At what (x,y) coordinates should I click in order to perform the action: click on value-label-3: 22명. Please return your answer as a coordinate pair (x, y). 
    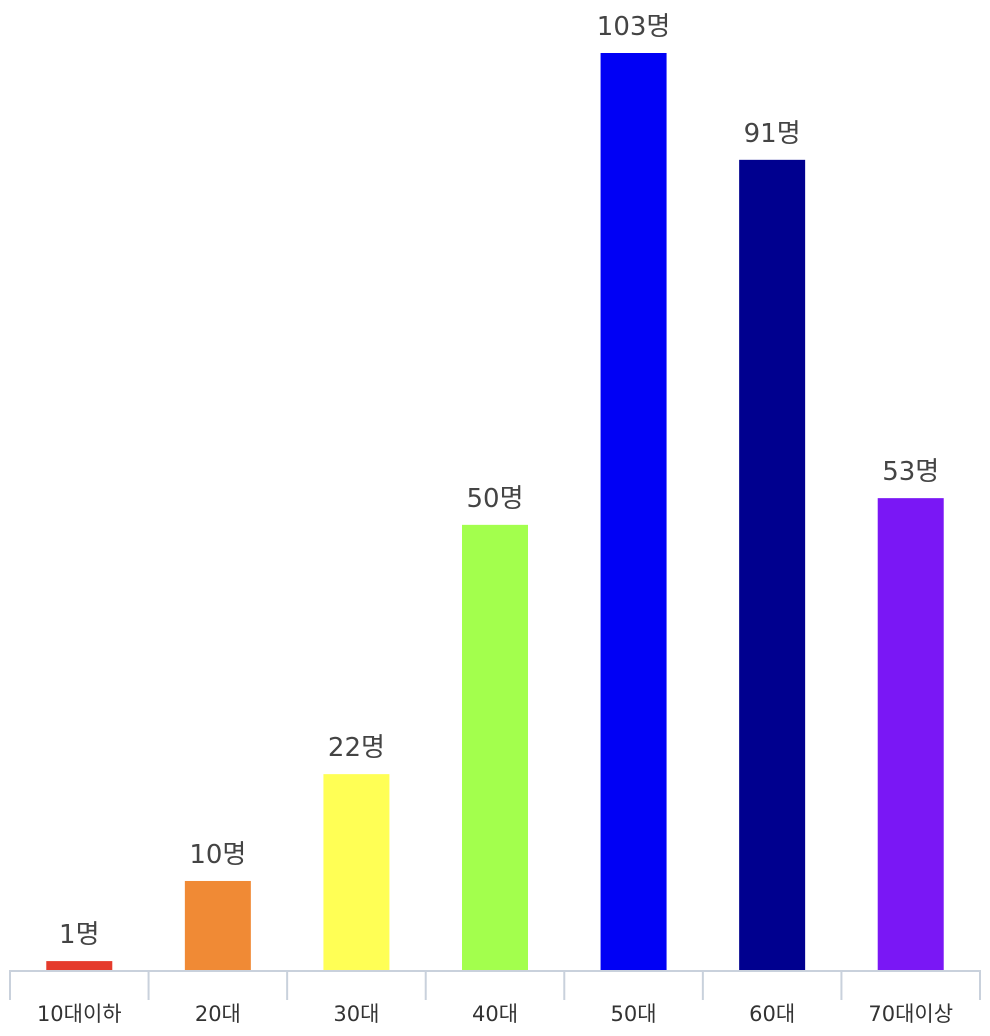
    Looking at the image, I should click on (356, 748).